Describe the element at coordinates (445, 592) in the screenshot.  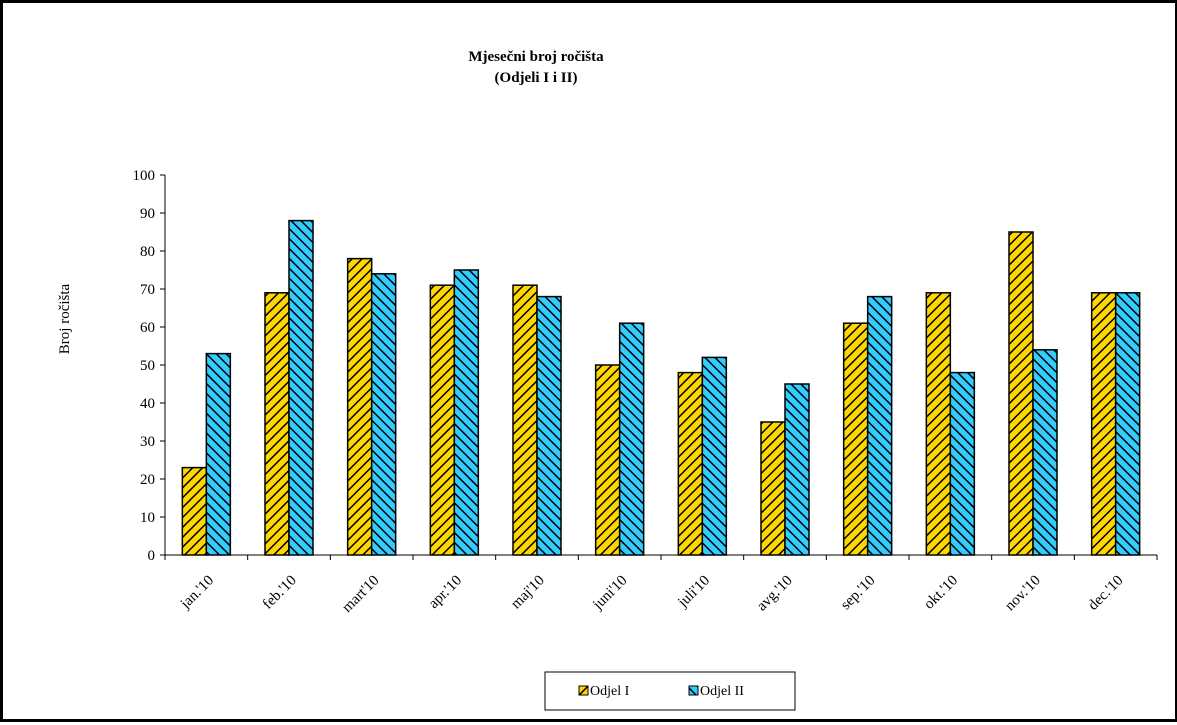
I see `x-tick-label: apr.'10` at that location.